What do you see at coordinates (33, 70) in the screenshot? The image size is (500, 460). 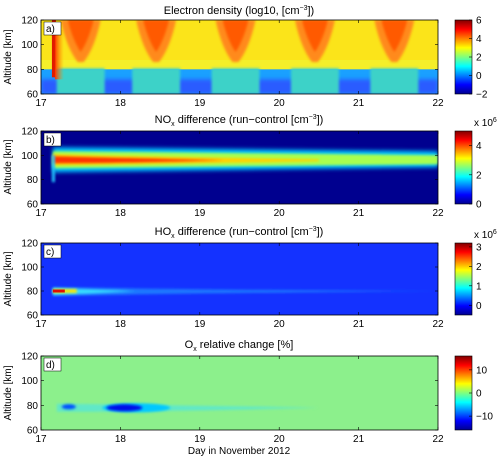 I see `panel-a-ytick-label: 80` at bounding box center [33, 70].